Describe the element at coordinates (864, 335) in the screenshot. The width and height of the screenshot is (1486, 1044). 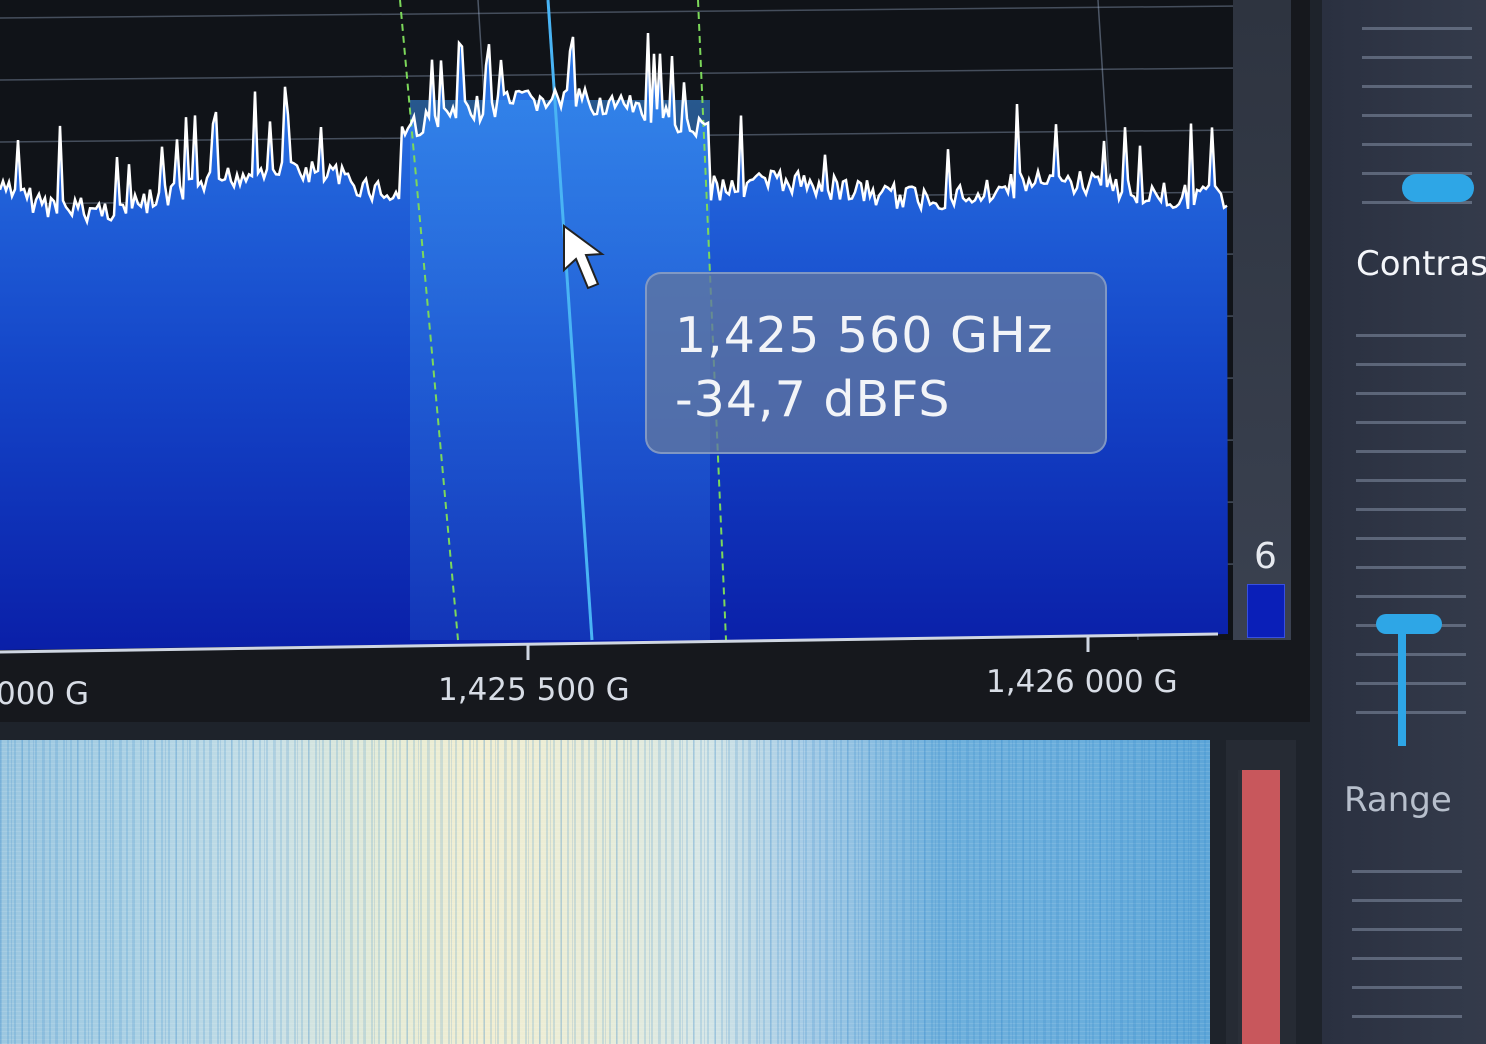
I see `tooltip-frequency: 1,425 560 GHz` at that location.